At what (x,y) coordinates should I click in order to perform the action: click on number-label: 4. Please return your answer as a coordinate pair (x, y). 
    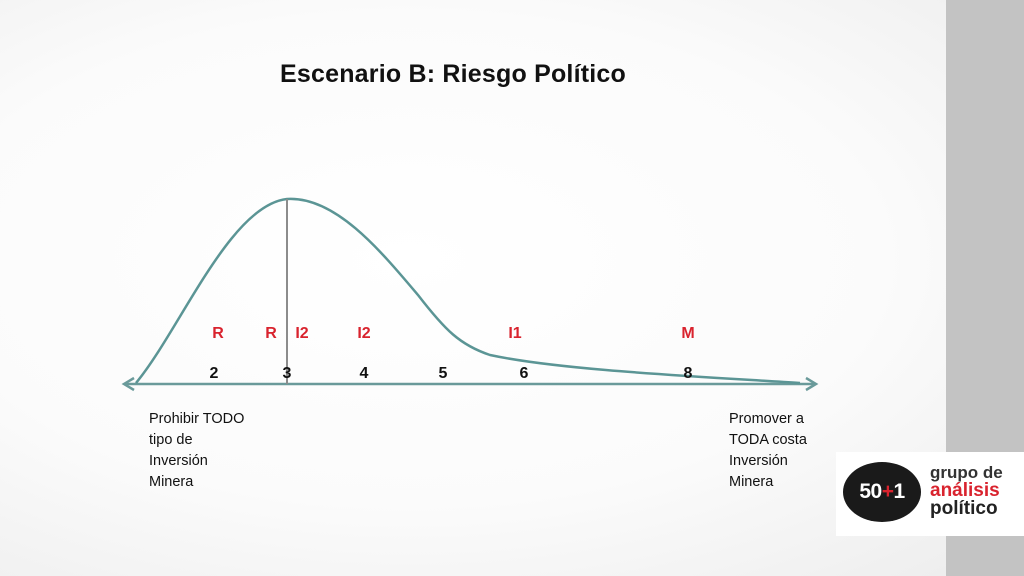
    Looking at the image, I should click on (364, 373).